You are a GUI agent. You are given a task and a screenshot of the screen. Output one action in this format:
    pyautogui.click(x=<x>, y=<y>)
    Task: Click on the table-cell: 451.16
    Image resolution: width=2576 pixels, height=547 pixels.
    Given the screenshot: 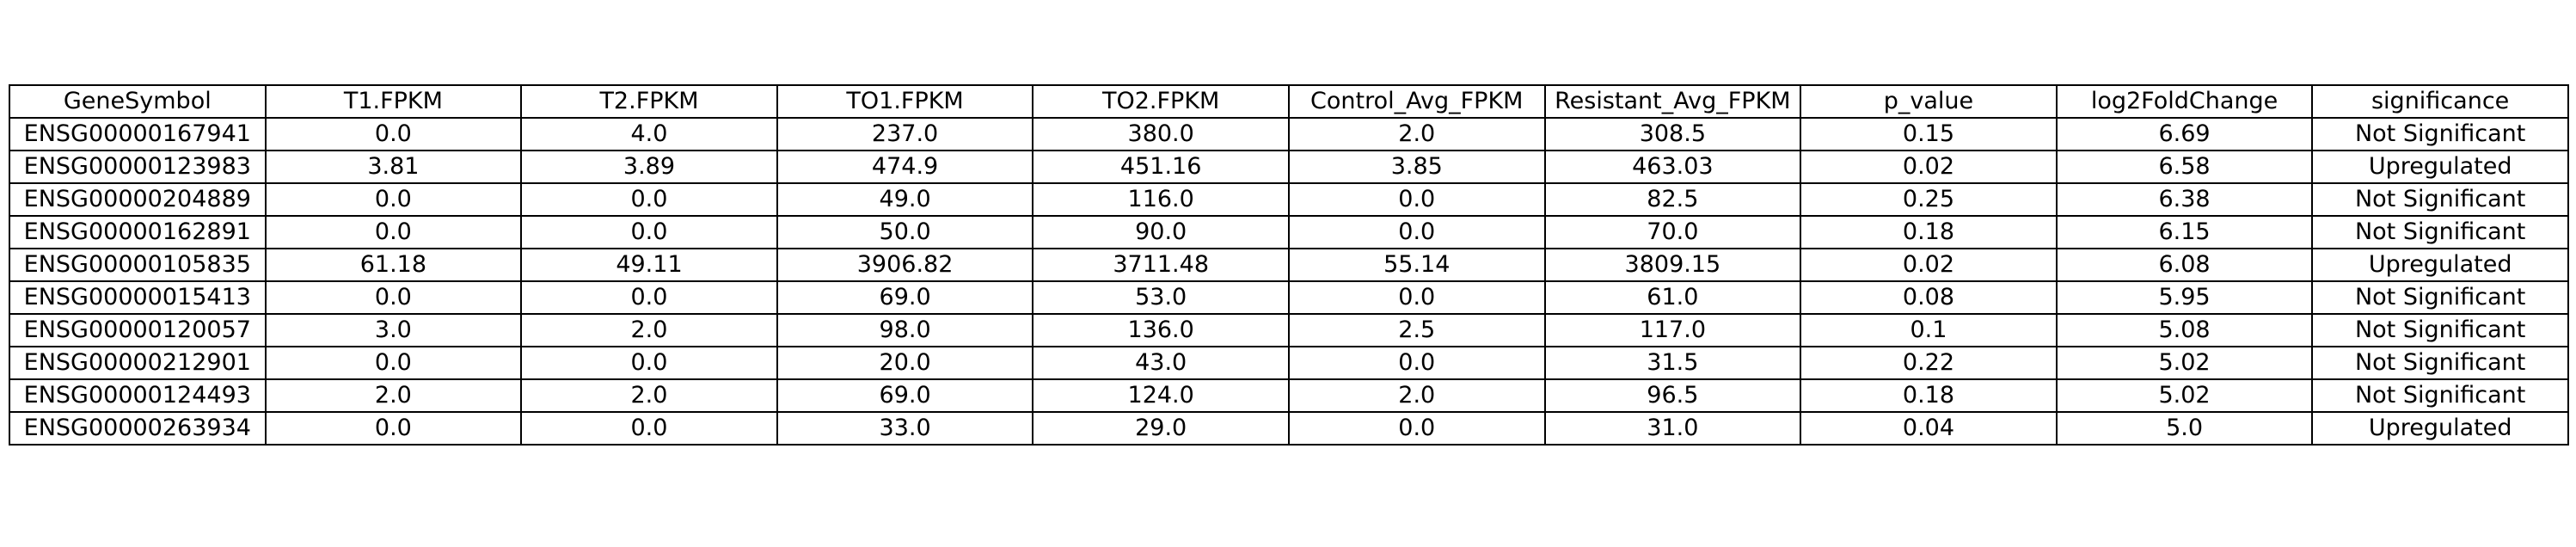 What is the action you would take?
    pyautogui.click(x=1161, y=167)
    